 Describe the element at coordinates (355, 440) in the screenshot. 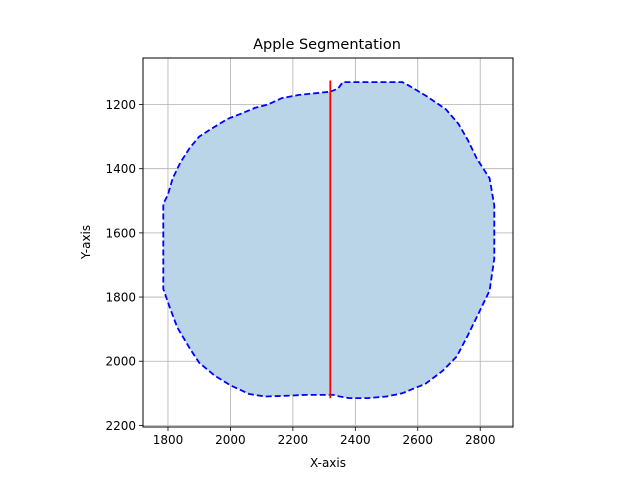

I see `x-tick-label: 2400` at that location.